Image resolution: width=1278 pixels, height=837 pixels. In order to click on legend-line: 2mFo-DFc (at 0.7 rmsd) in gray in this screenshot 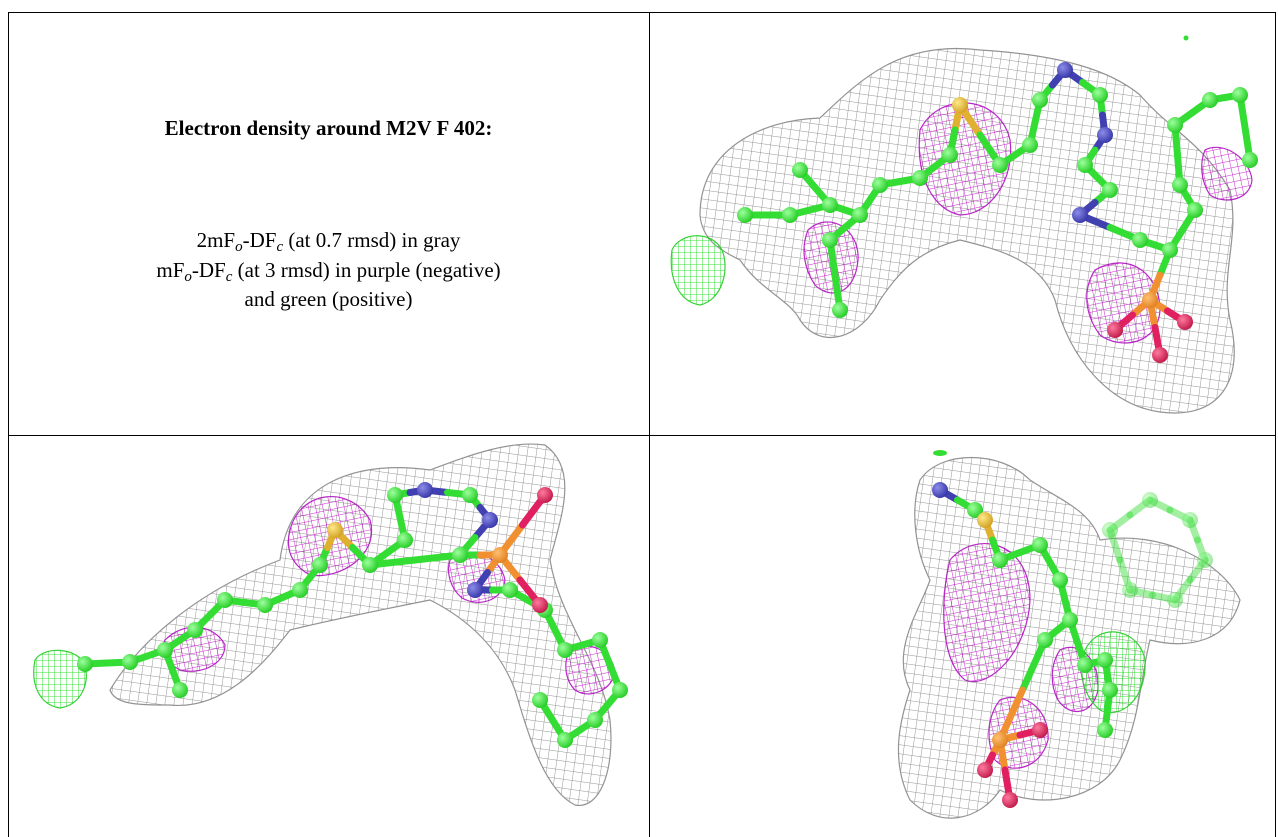, I will do `click(328, 241)`.